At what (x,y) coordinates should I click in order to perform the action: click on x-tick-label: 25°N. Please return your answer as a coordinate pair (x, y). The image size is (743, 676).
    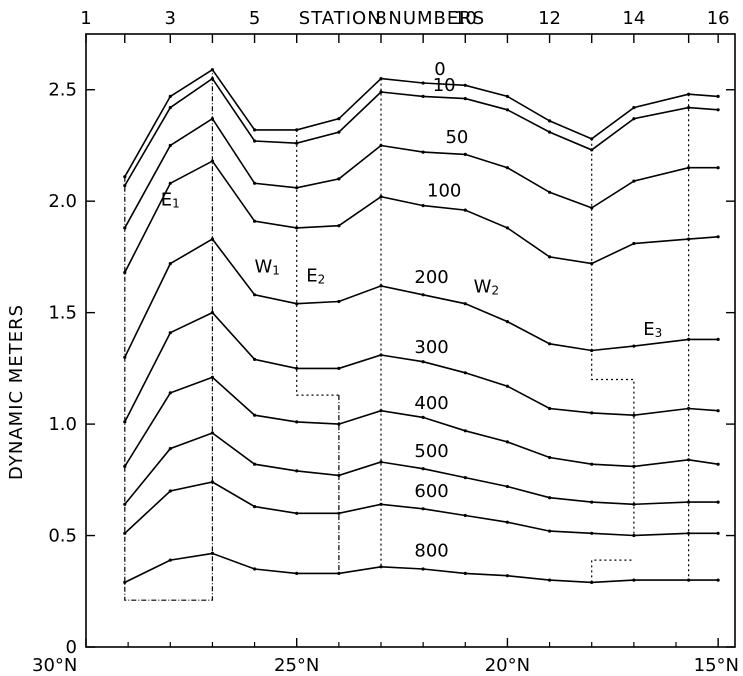
    Looking at the image, I should click on (296, 665).